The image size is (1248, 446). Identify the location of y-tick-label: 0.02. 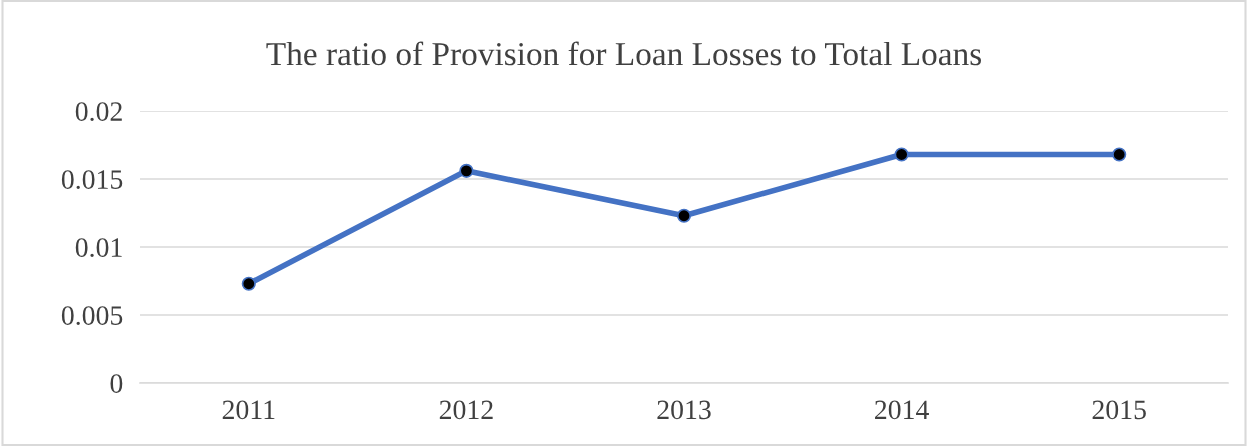
(98, 112).